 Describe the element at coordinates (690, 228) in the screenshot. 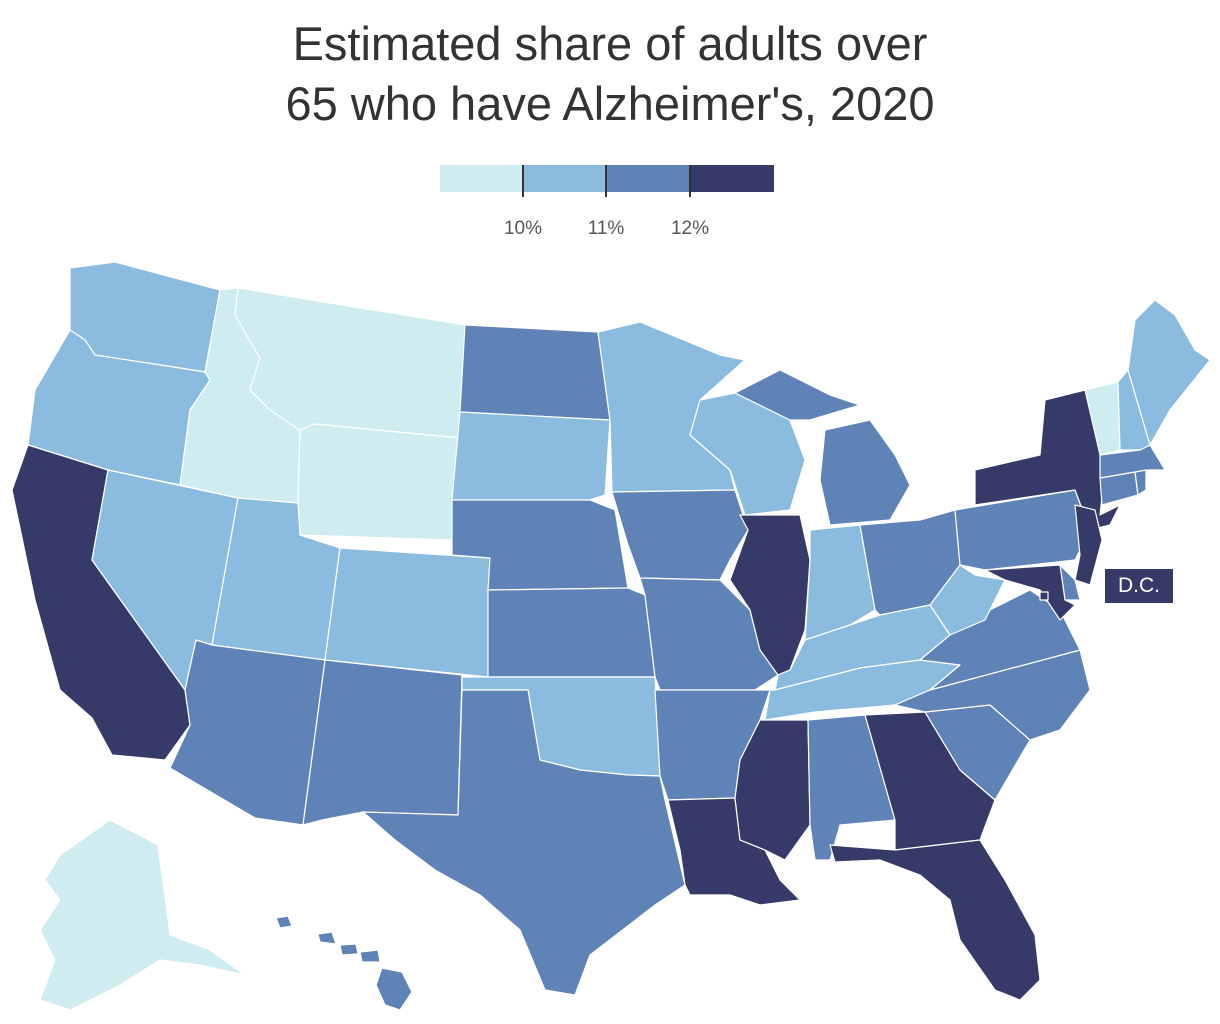

I see `legend-label-12: 12%` at that location.